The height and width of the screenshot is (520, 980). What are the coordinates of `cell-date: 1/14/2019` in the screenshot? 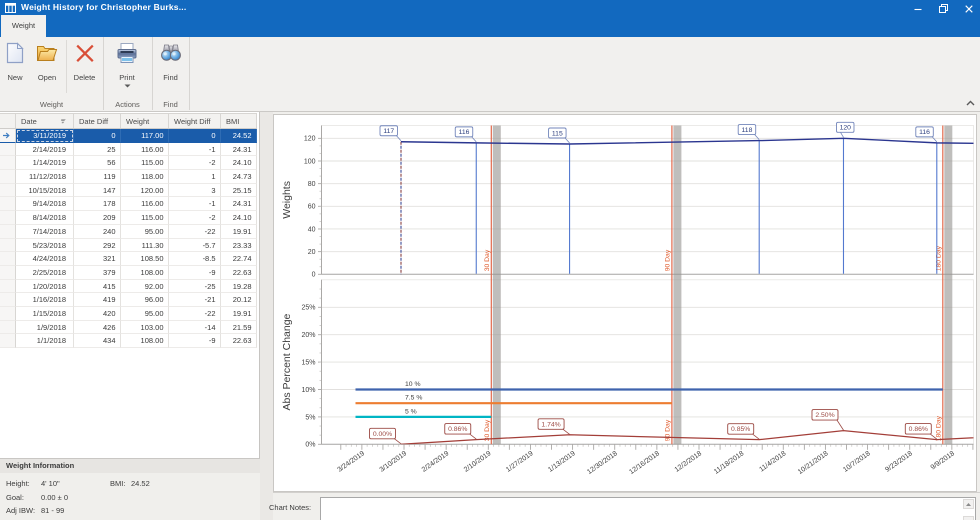 It's located at (45, 163).